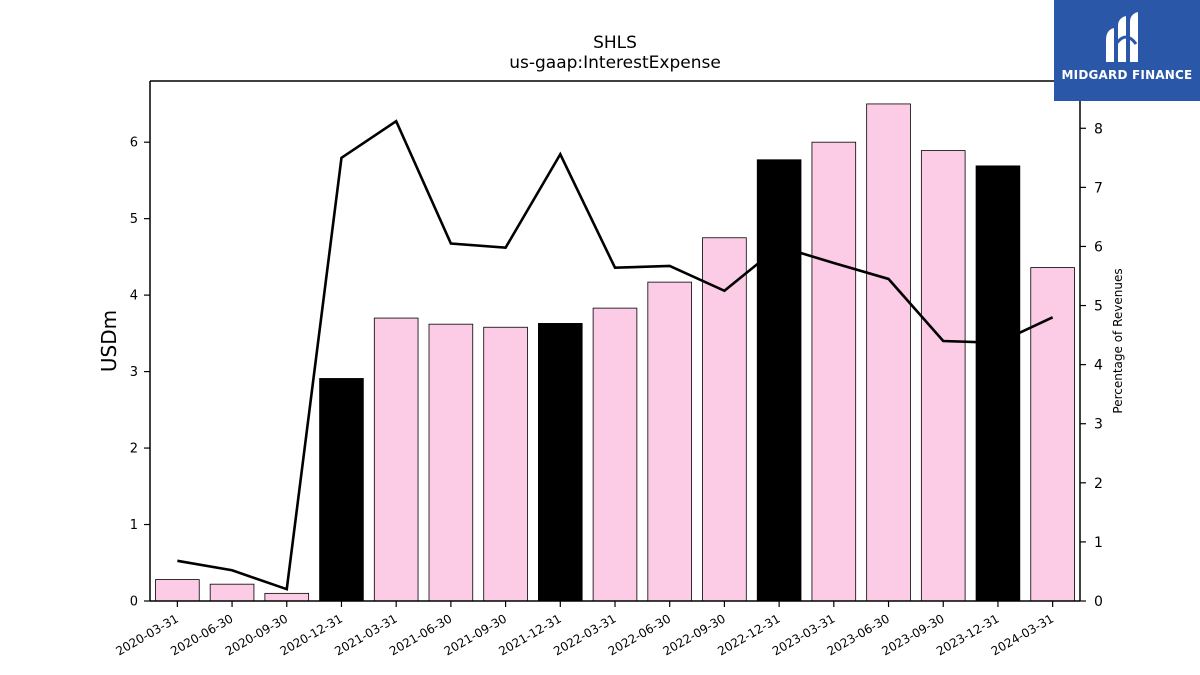 Image resolution: width=1200 pixels, height=675 pixels. What do you see at coordinates (1127, 75) in the screenshot?
I see `logo-text: MIDGARD FINANCE` at bounding box center [1127, 75].